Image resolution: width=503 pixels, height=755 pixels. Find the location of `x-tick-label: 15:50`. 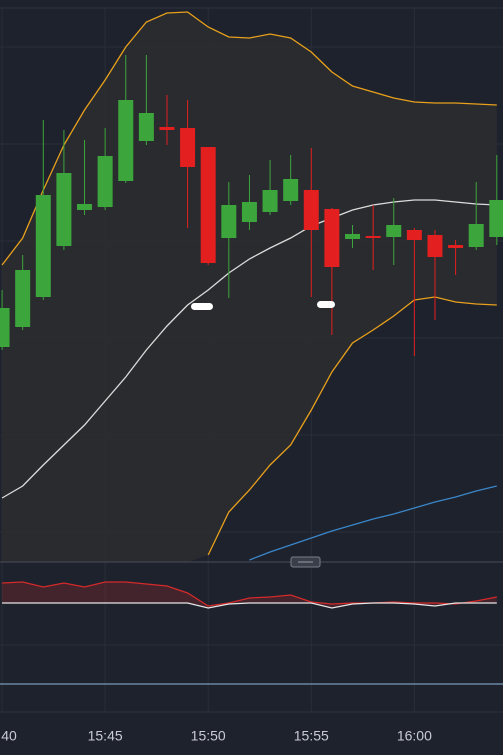

x-tick-label: 15:50 is located at coordinates (208, 736).